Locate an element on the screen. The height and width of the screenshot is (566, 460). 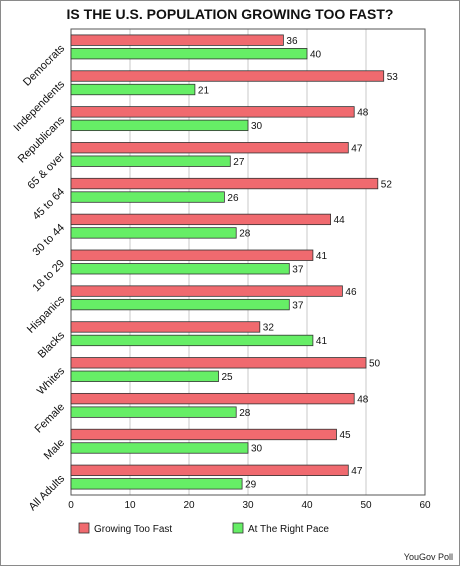
data-label: 29 is located at coordinates (251, 485).